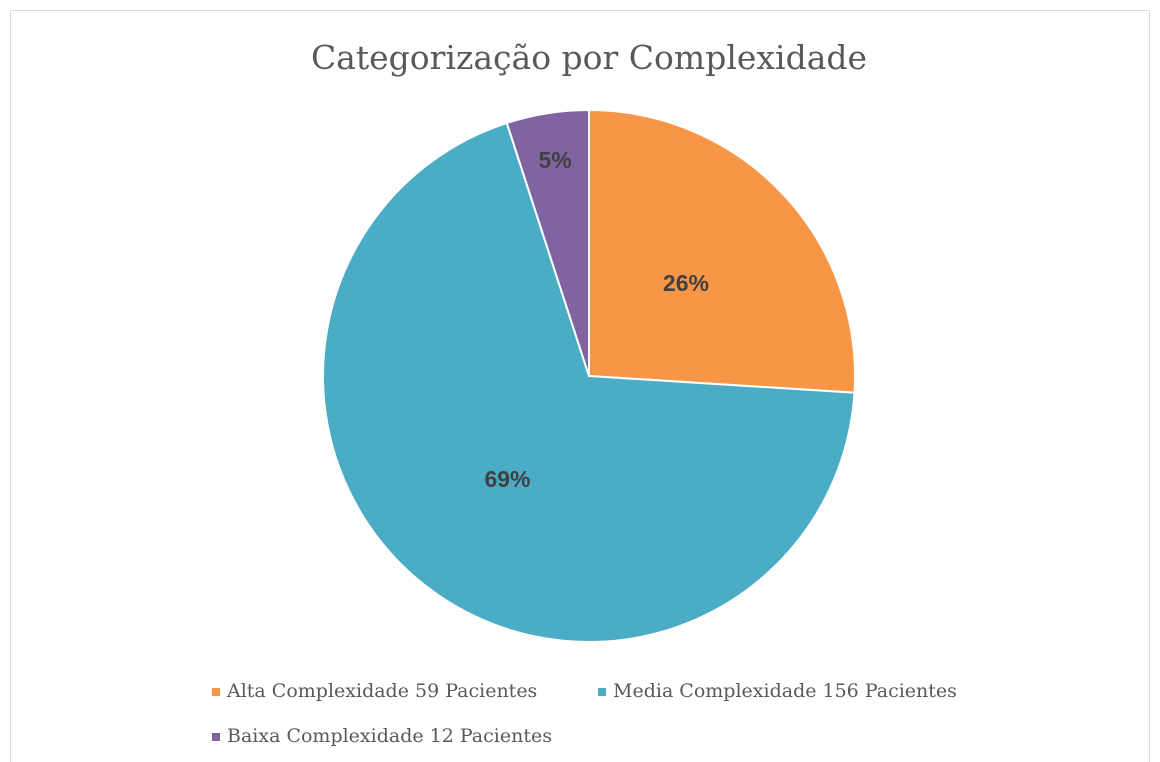 Image resolution: width=1160 pixels, height=762 pixels. I want to click on chart-title: Categorização por Complexidade, so click(589, 57).